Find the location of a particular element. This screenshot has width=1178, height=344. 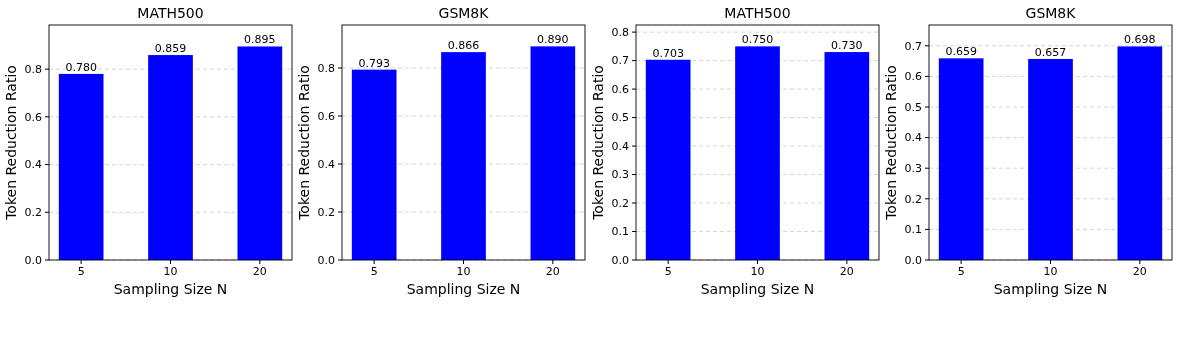

data-label: 0.657 is located at coordinates (1050, 52).